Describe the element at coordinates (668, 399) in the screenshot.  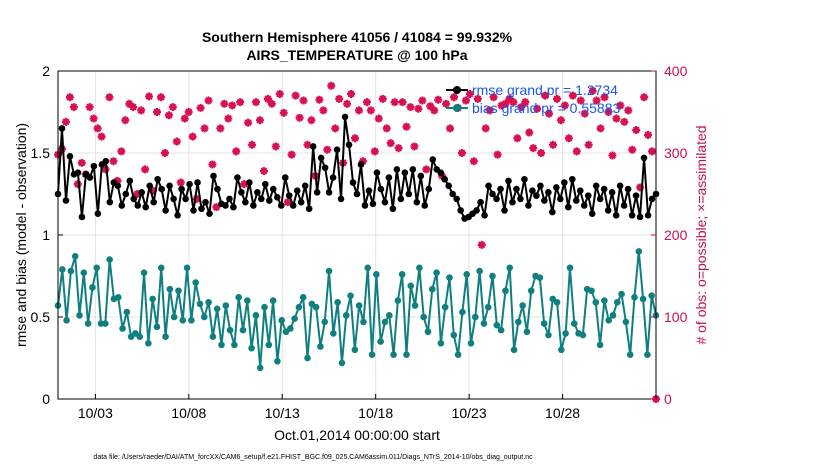
I see `right-tick-label: 0` at that location.